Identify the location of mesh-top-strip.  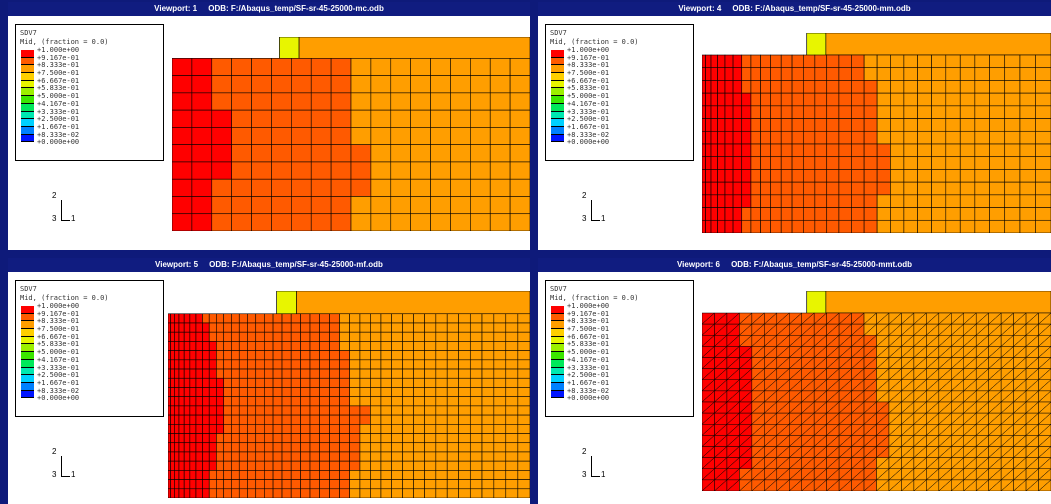
(938, 44).